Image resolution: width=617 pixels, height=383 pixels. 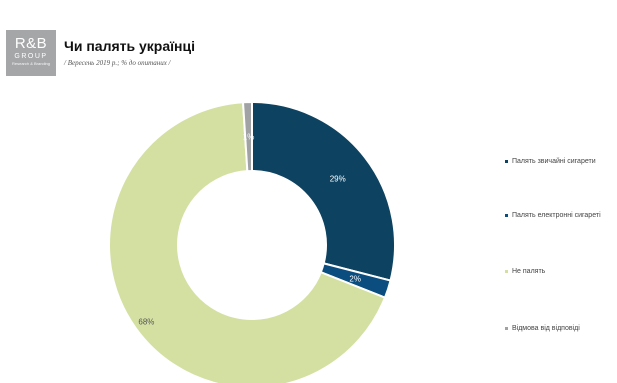 What do you see at coordinates (338, 178) in the screenshot?
I see `data-label-regular-cigarettes: 29%` at bounding box center [338, 178].